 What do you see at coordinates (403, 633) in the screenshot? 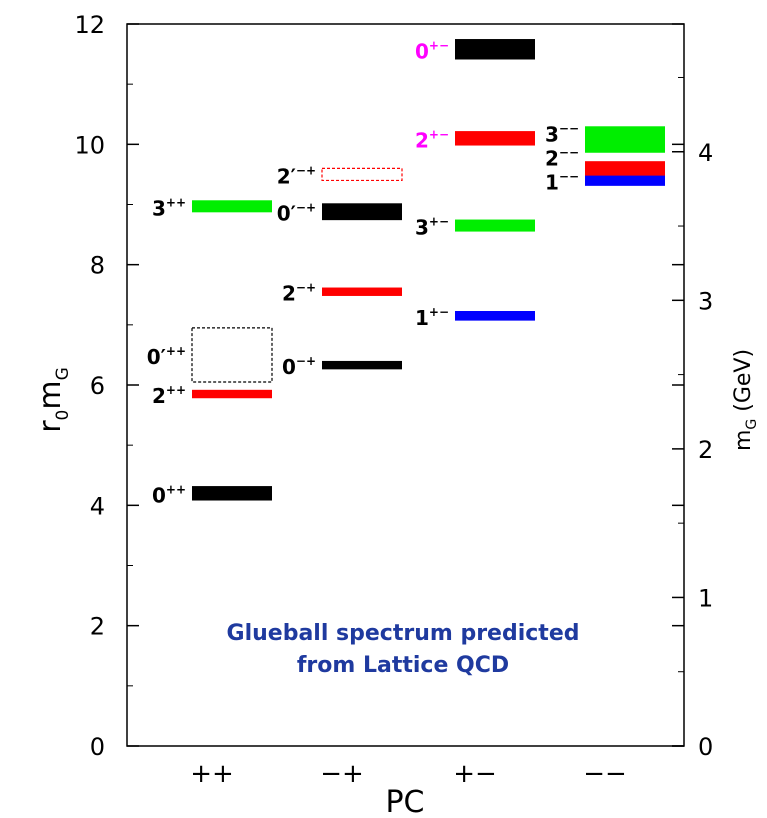
I see `annotation-line-1: Glueball spectrum predicted` at bounding box center [403, 633].